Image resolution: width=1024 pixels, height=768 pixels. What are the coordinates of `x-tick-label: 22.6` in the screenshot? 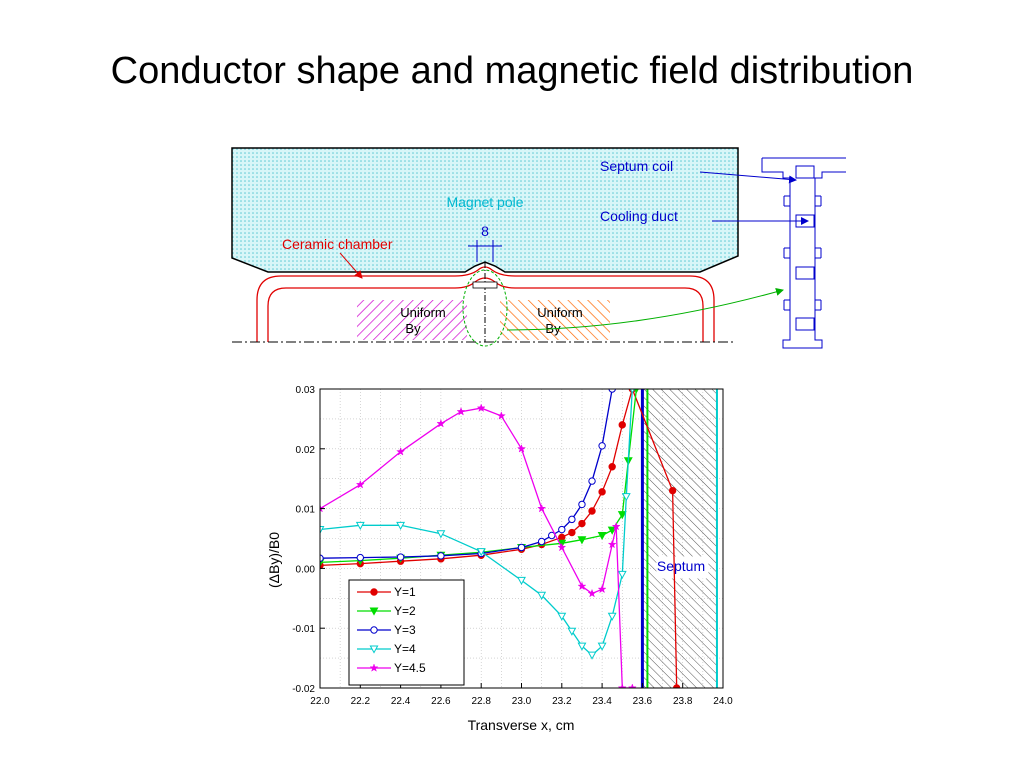 It's located at (441, 701).